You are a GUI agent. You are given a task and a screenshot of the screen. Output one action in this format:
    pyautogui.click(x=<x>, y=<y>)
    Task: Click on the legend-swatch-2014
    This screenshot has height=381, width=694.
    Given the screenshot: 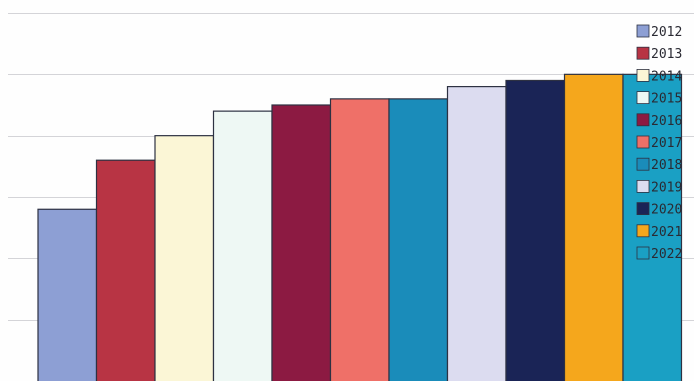 What is the action you would take?
    pyautogui.click(x=643, y=75)
    